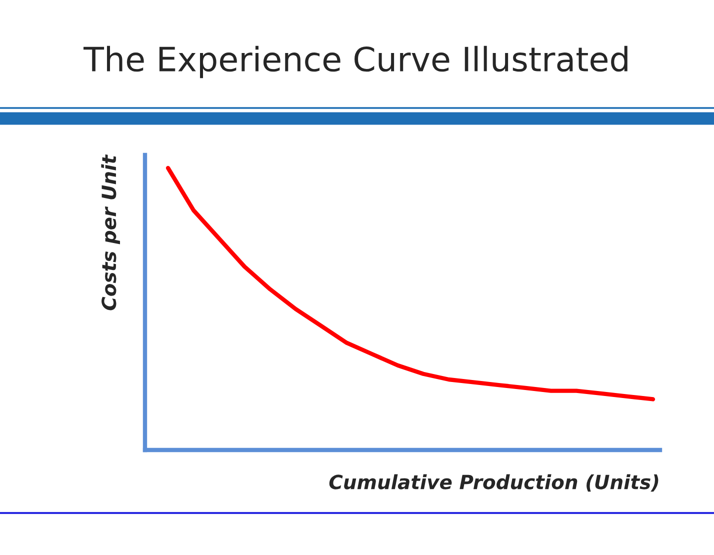  Describe the element at coordinates (110, 232) in the screenshot. I see `y-axis-title: Costs per Unit` at that location.